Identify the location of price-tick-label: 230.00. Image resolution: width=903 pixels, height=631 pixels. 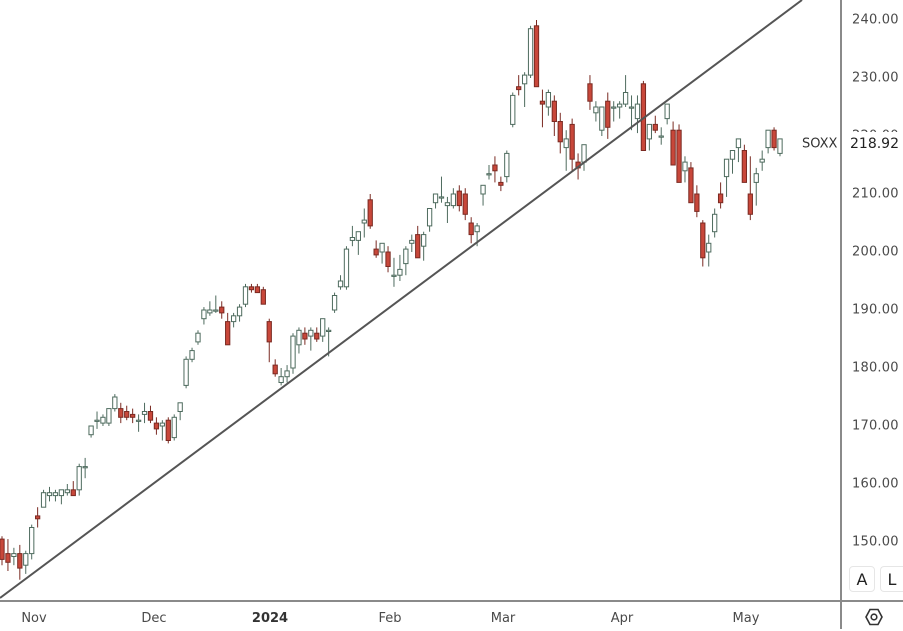
(875, 78).